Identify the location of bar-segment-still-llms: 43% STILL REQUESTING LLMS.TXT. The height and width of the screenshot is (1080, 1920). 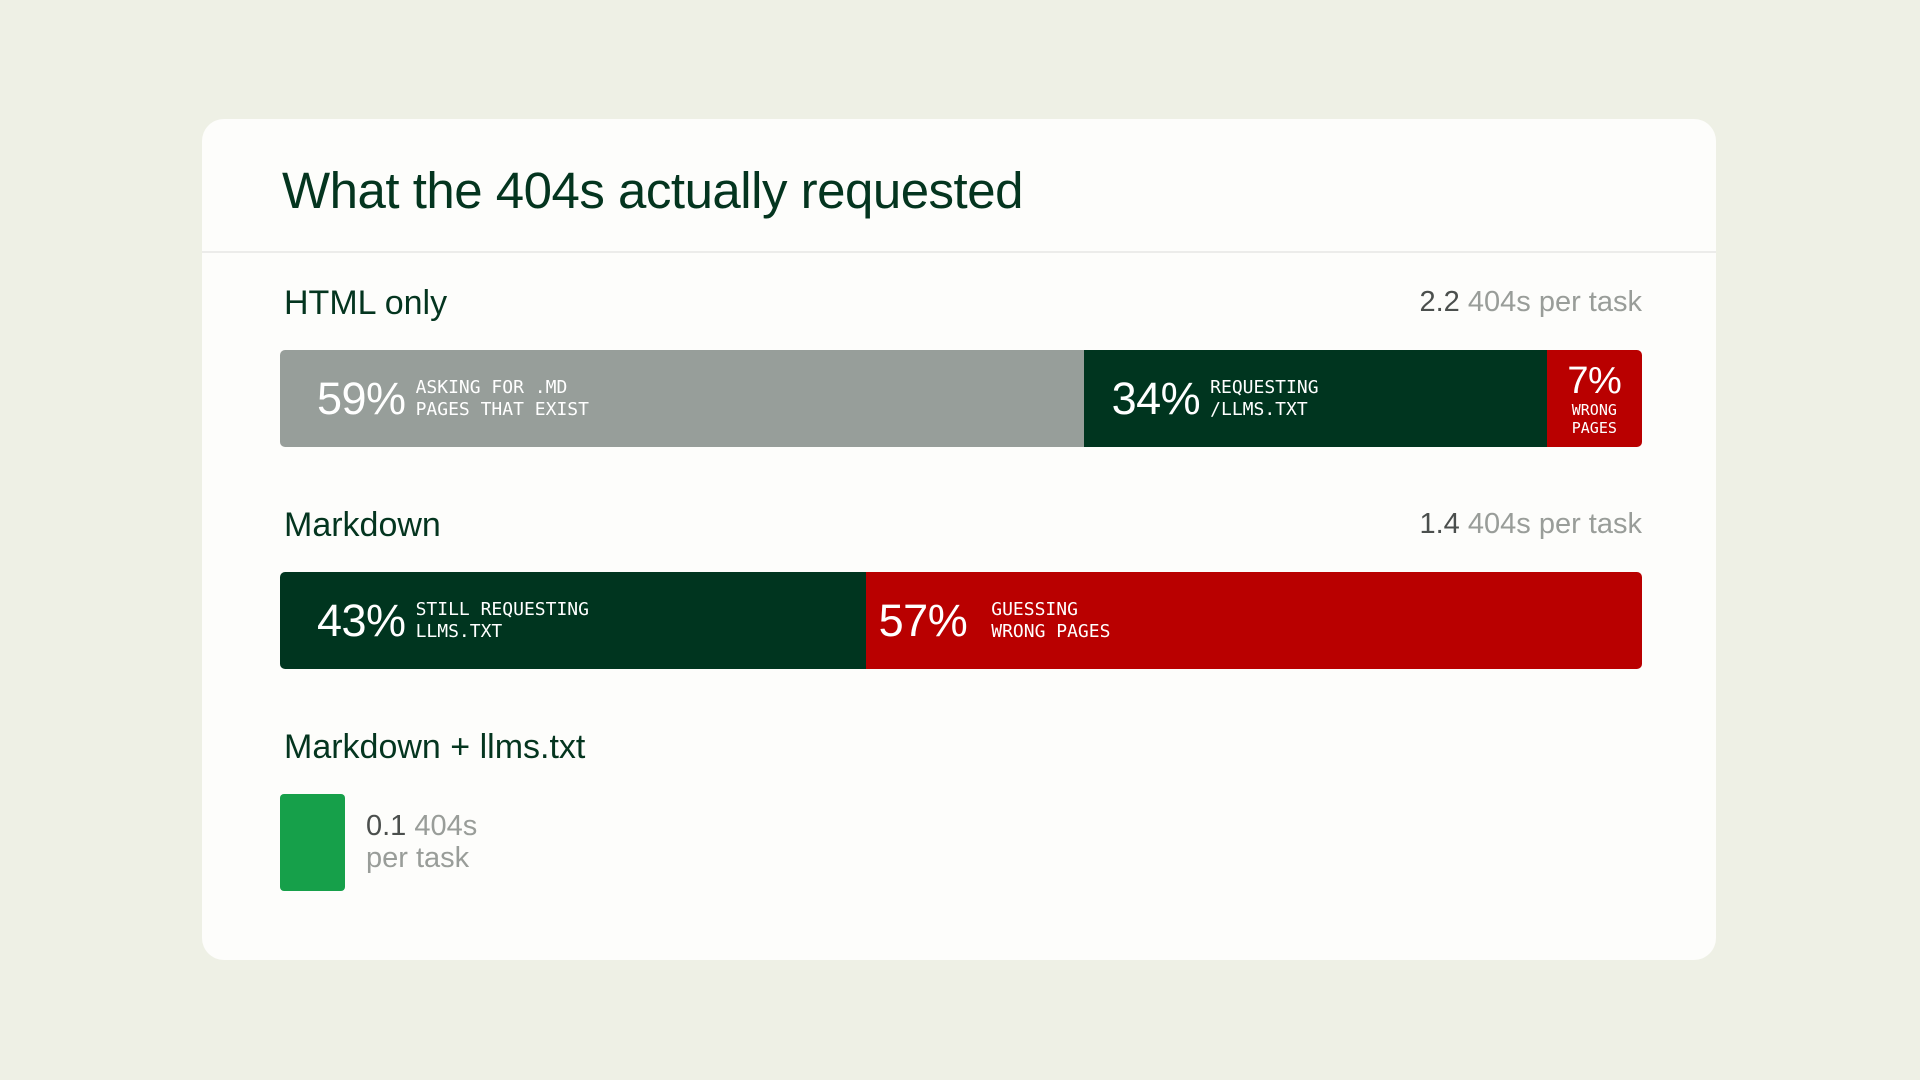
(573, 620).